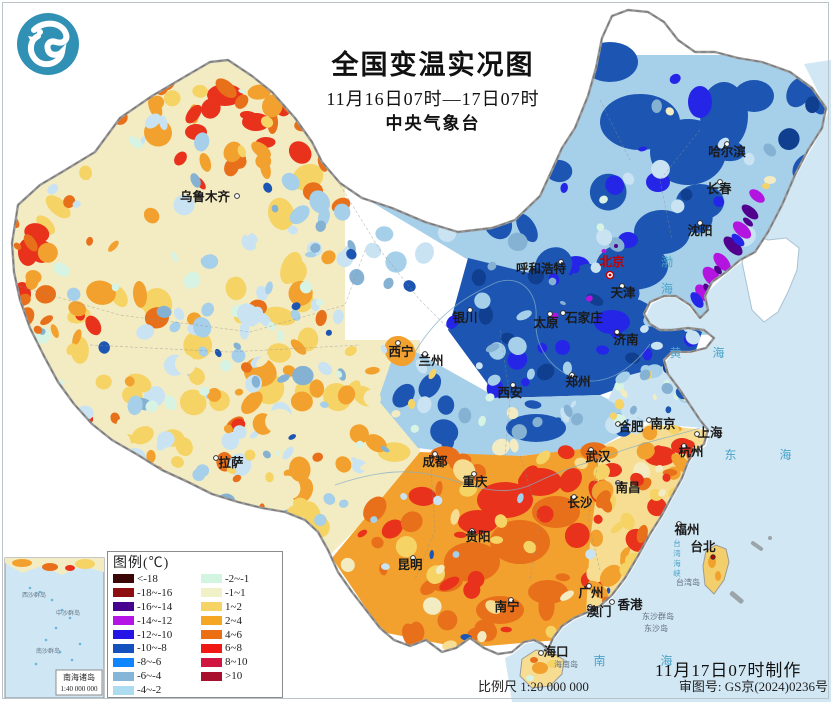 The width and height of the screenshot is (831, 702). Describe the element at coordinates (629, 604) in the screenshot. I see `city-label: 香港` at that location.